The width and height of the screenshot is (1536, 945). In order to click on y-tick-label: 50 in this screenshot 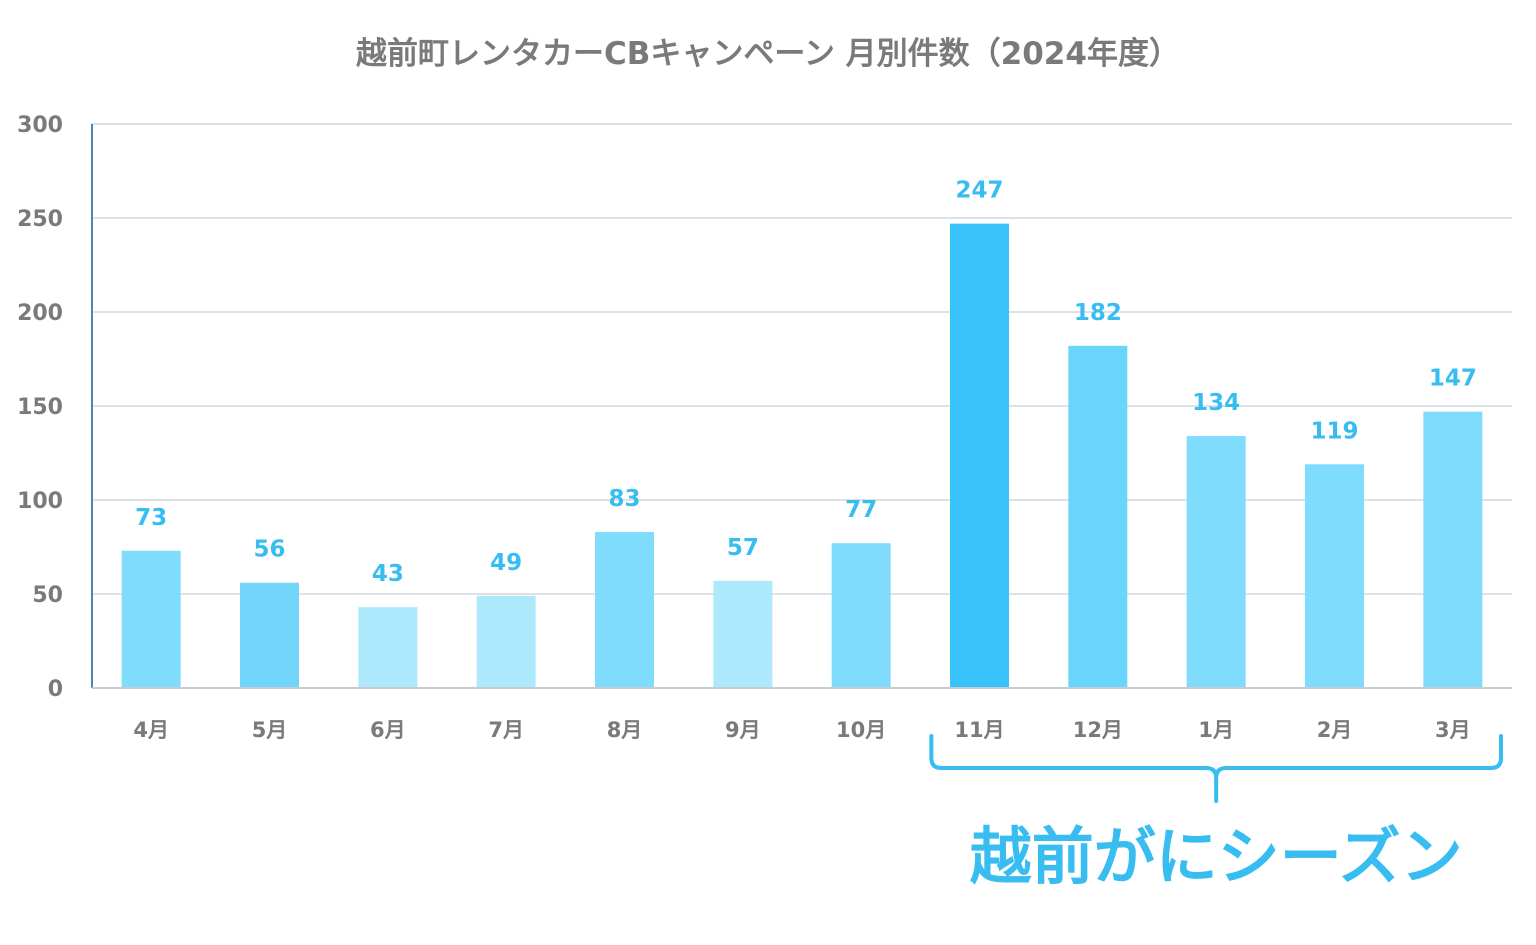, I will do `click(47, 595)`.